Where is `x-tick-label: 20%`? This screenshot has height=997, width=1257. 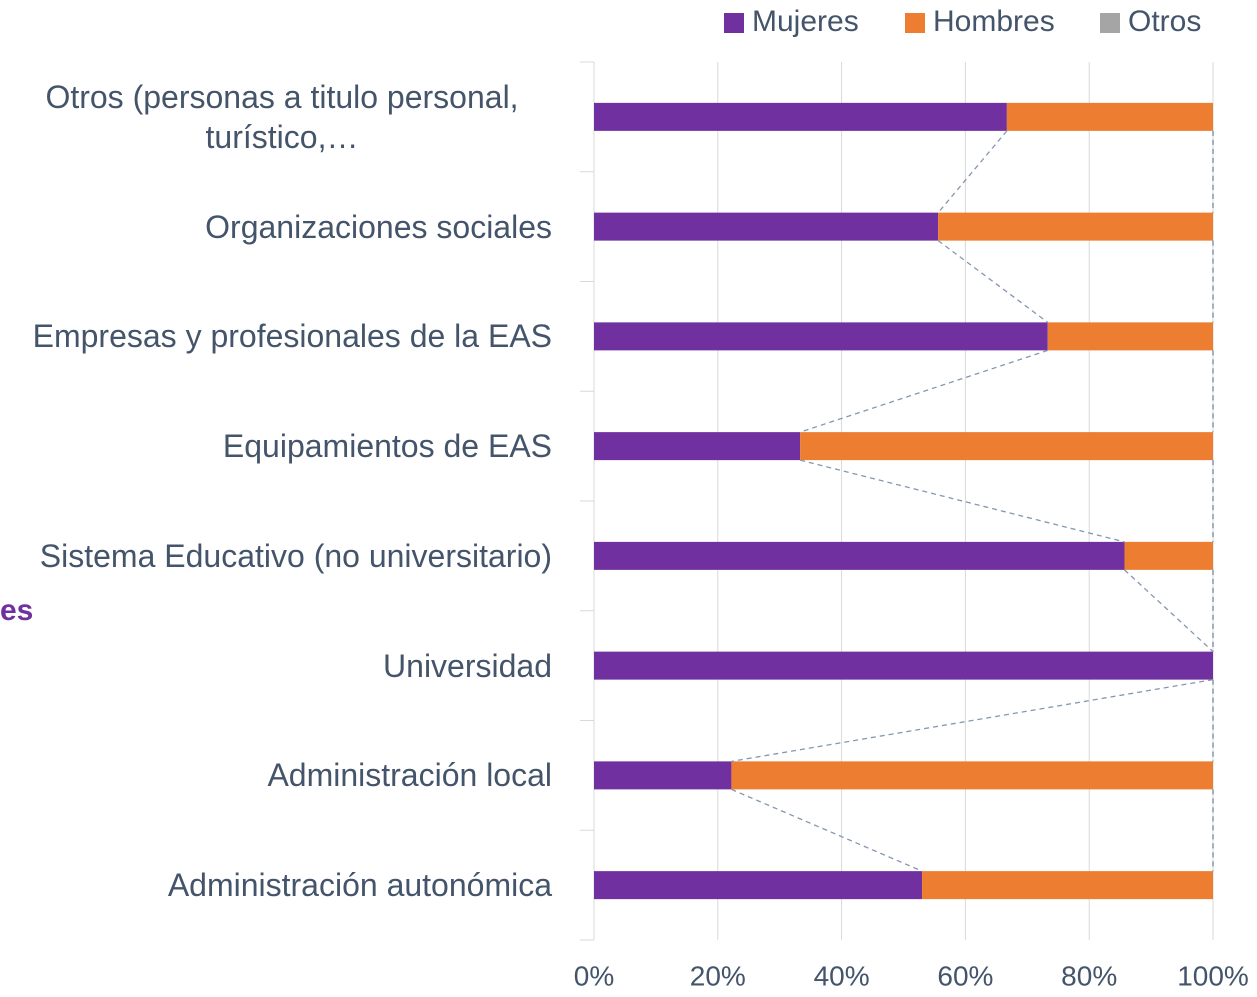 x-tick-label: 20% is located at coordinates (718, 975).